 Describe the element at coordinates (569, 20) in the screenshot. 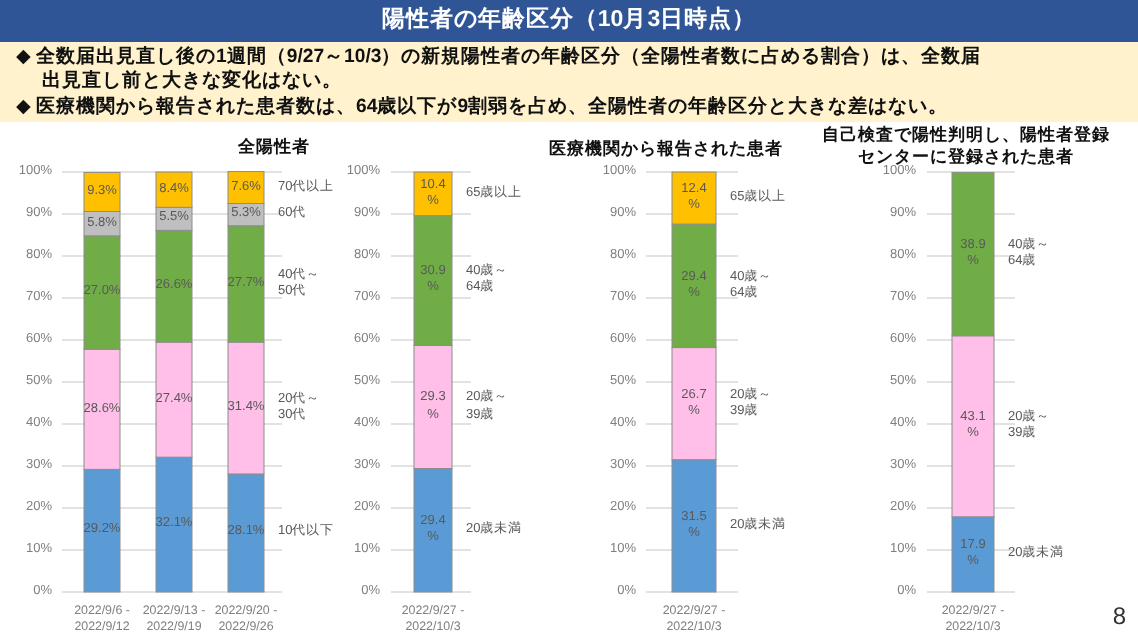

I see `text: 陽性者の年齢区分（10月3日時点）` at that location.